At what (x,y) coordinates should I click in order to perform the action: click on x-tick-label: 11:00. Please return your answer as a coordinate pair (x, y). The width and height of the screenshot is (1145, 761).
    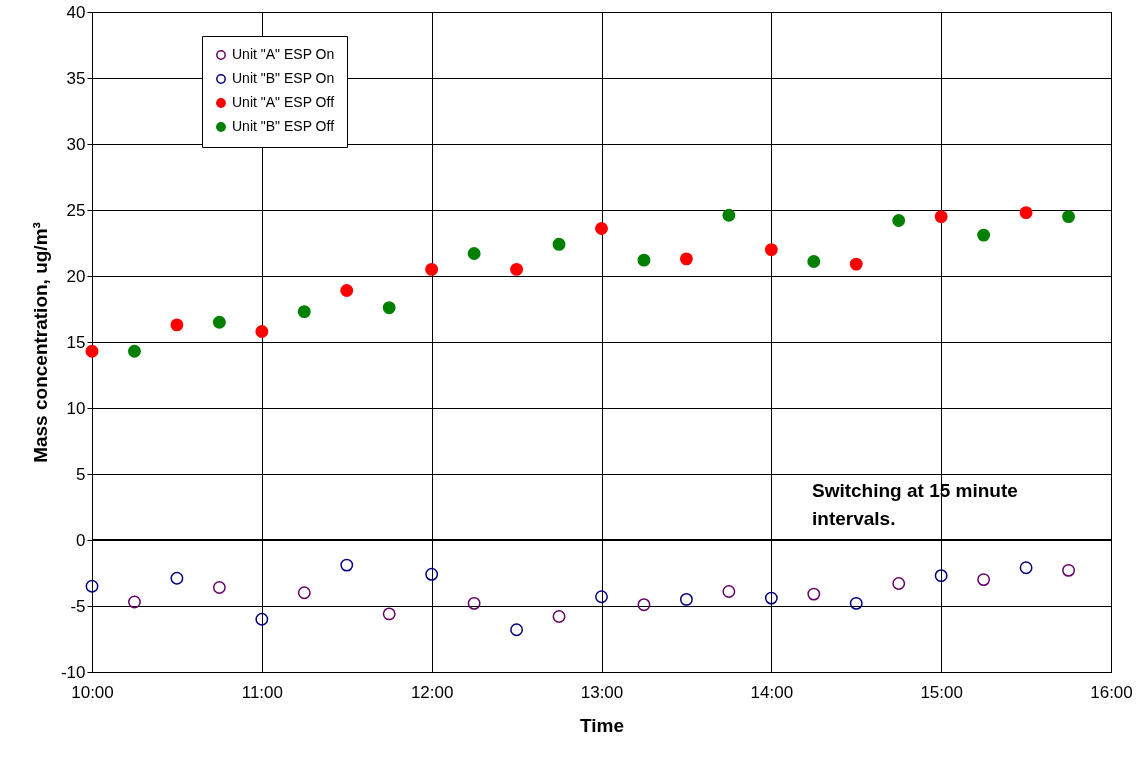
    Looking at the image, I should click on (262, 692).